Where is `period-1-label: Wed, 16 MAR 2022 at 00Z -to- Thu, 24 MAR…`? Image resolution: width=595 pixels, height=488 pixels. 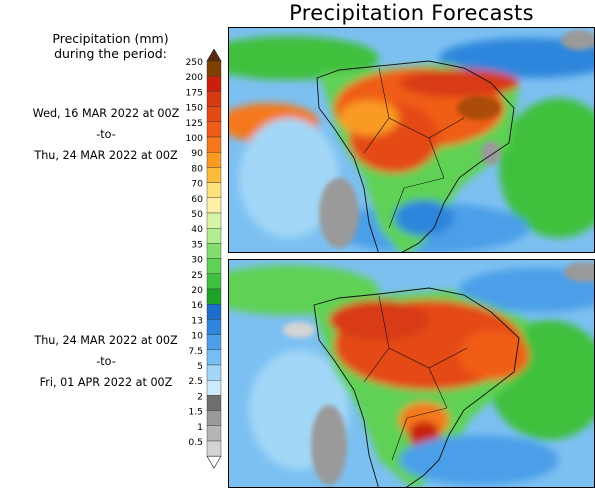
period-1-label: Wed, 16 MAR 2022 at 00Z -to- Thu, 24 MAR… is located at coordinates (106, 138).